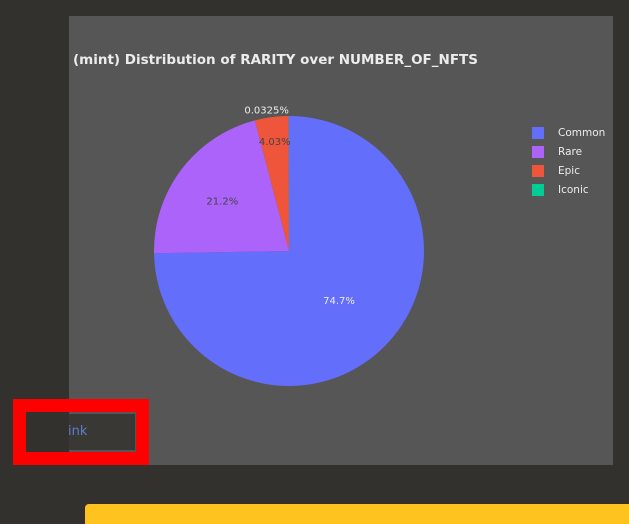  Describe the element at coordinates (573, 190) in the screenshot. I see `legend-label: Iconic` at that location.